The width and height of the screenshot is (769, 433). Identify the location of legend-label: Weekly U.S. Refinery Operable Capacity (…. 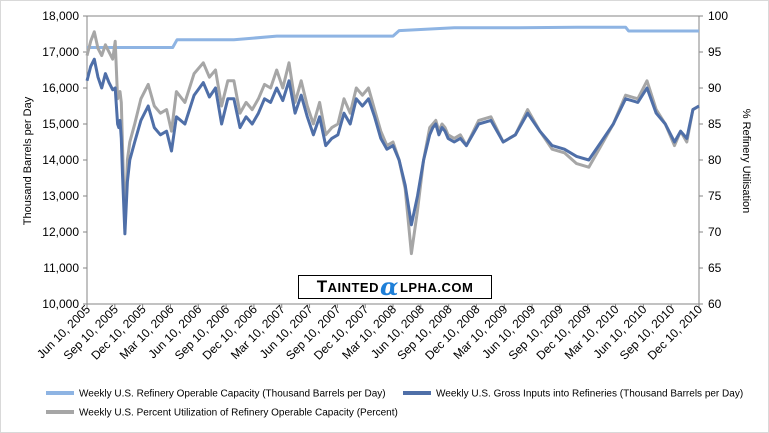
(232, 394).